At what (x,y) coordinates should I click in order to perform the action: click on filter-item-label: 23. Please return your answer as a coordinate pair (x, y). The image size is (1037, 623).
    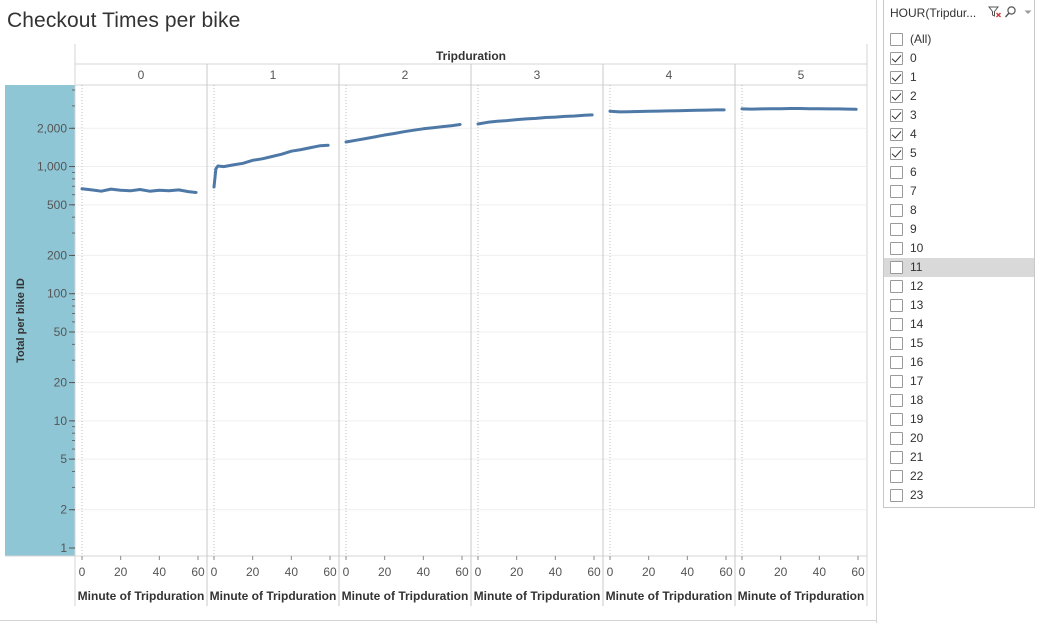
    Looking at the image, I should click on (917, 495).